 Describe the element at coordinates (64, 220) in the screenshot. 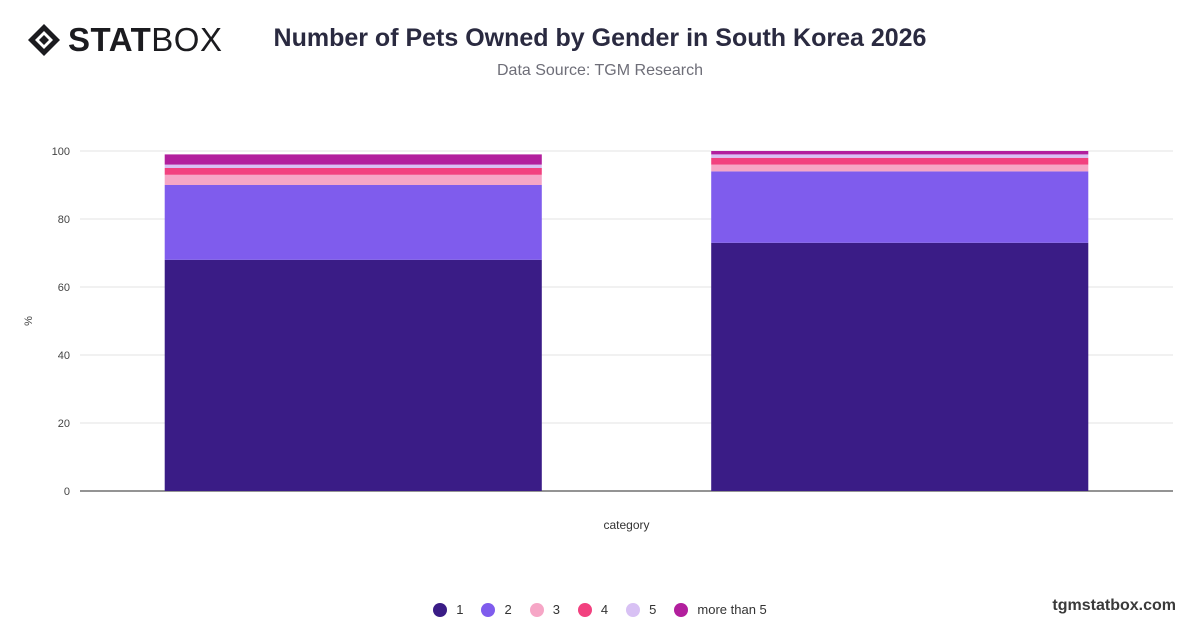

I see `y-tick-label: 80` at that location.